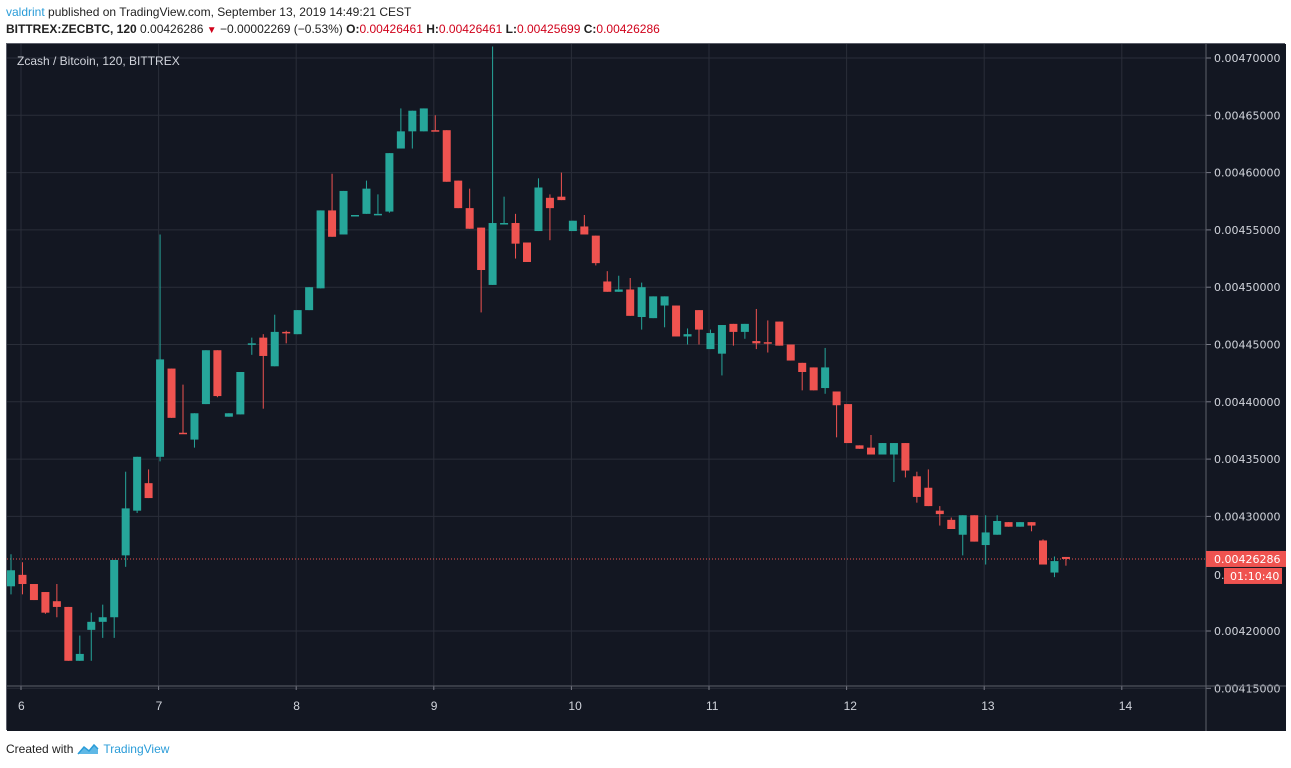 The height and width of the screenshot is (768, 1291). What do you see at coordinates (1219, 575) in the screenshot?
I see `partial-axis-label: 0.` at bounding box center [1219, 575].